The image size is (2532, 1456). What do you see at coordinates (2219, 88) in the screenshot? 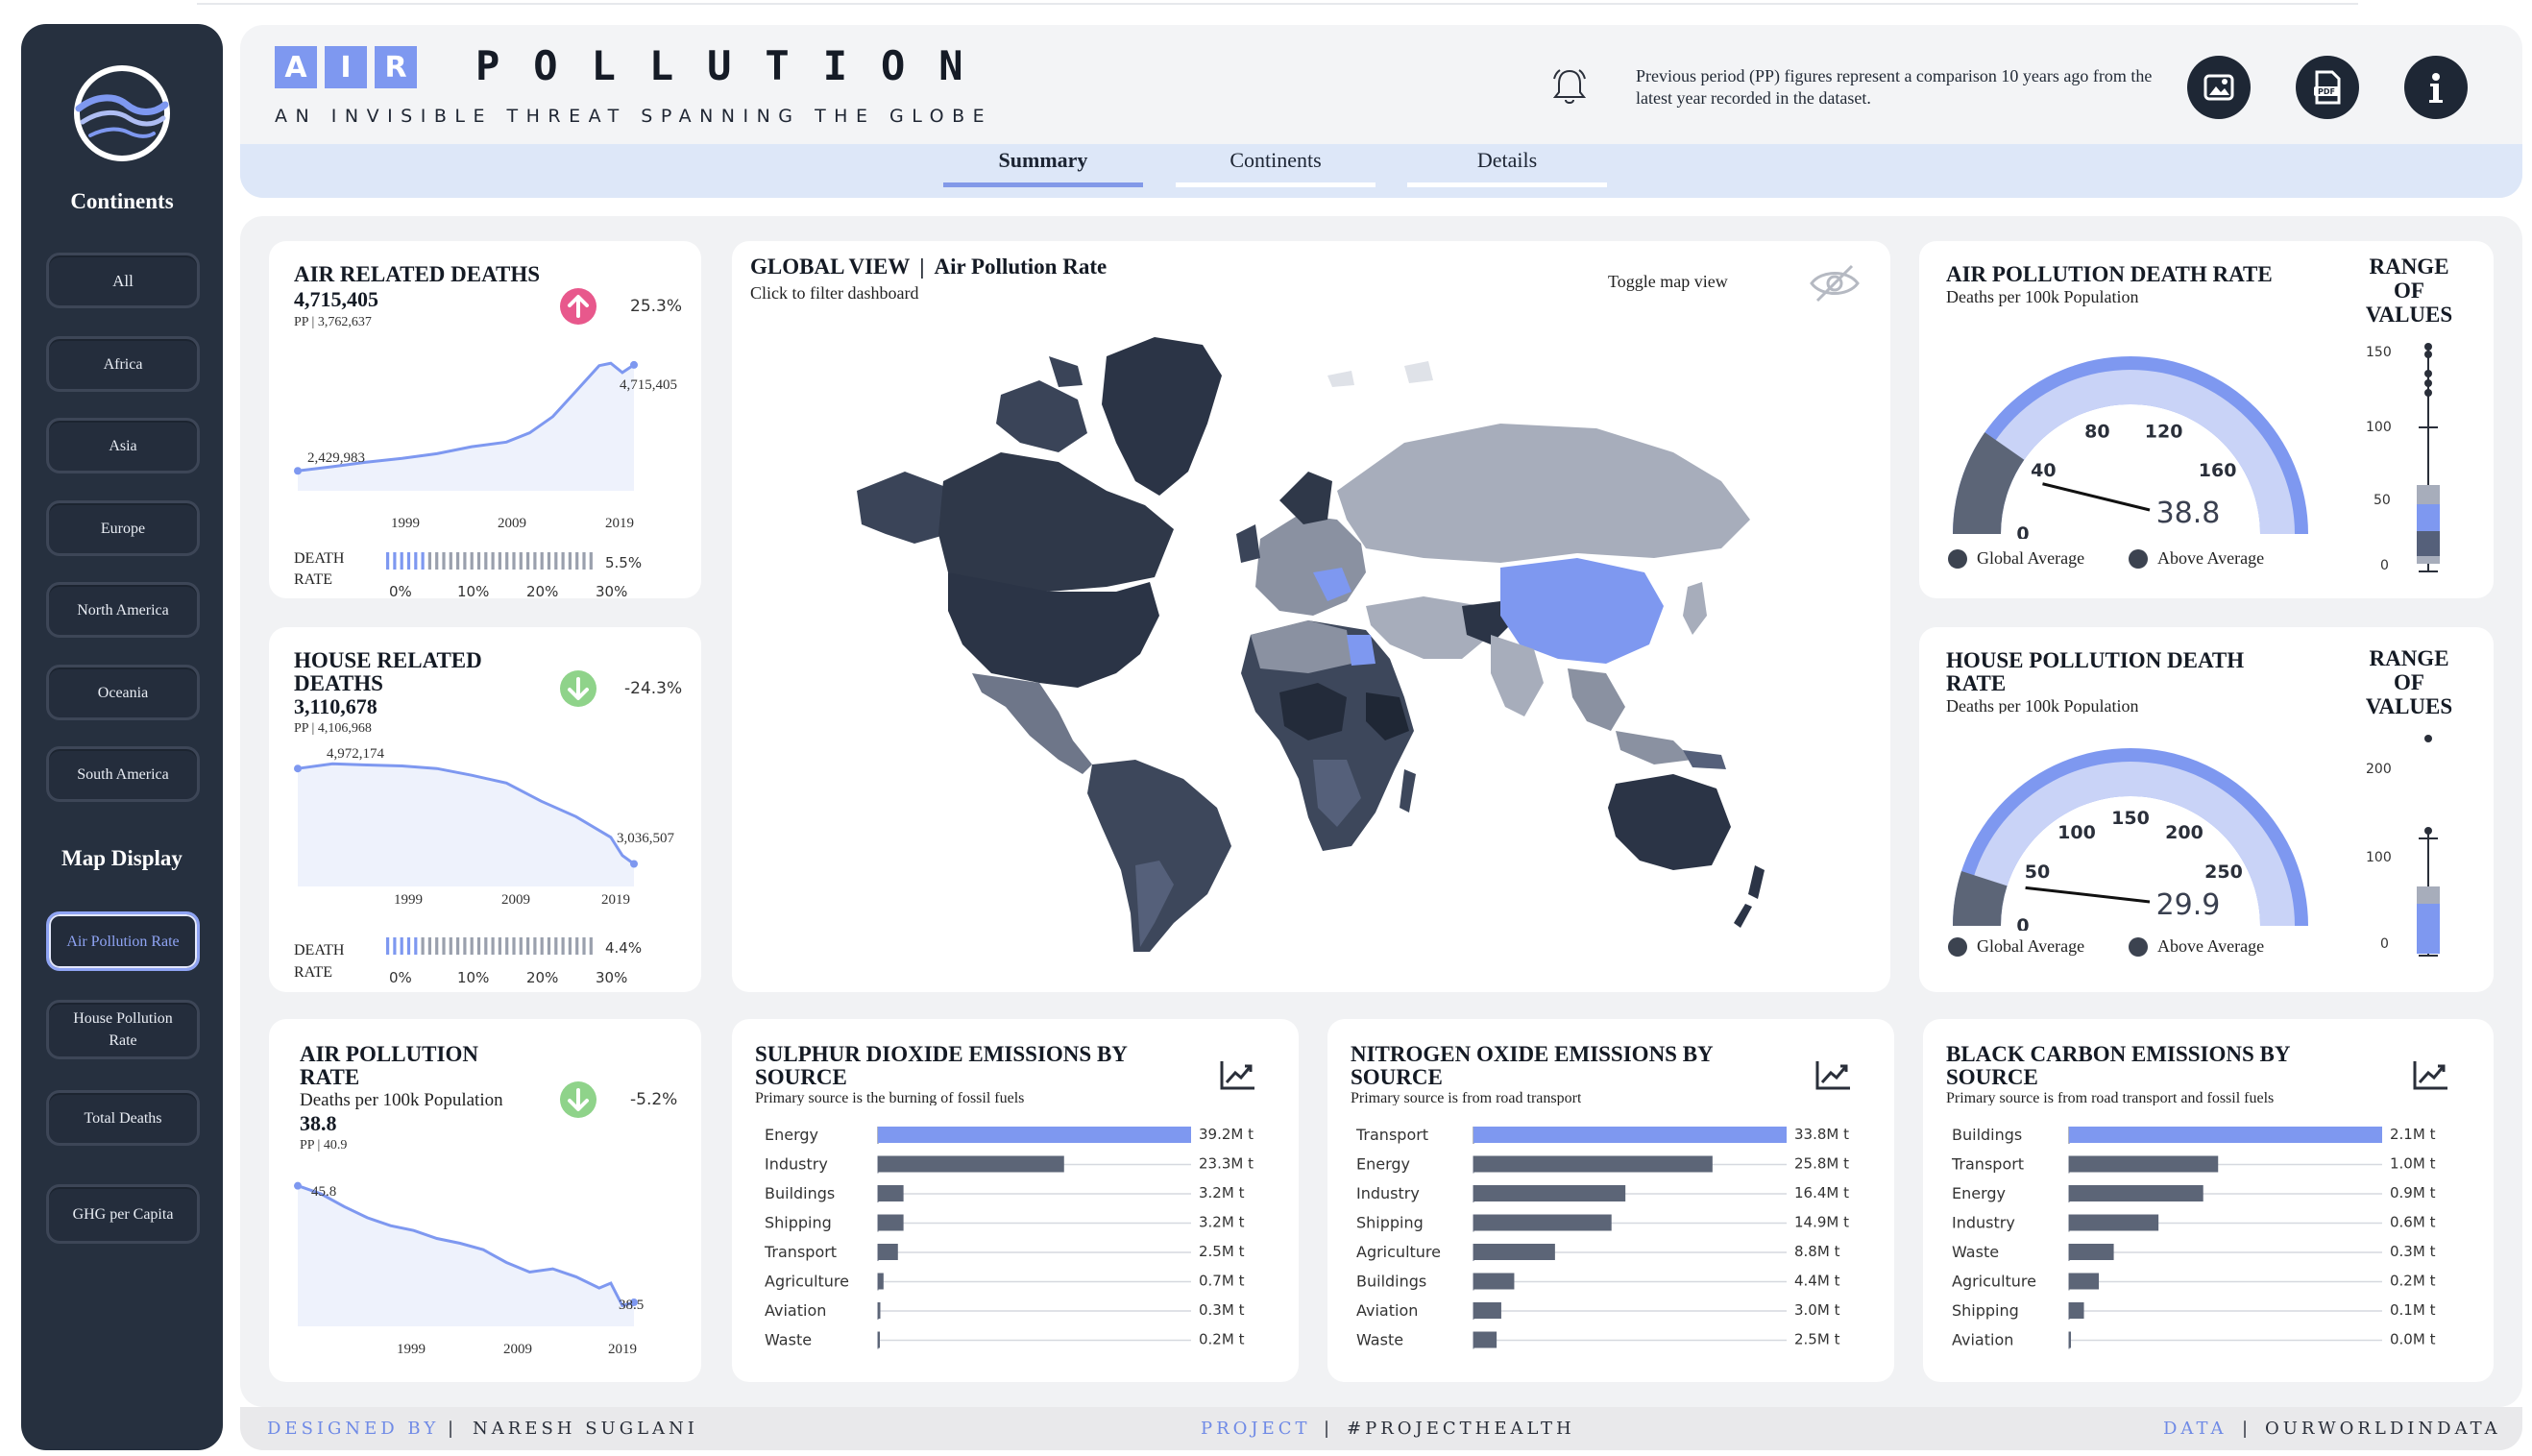
I see `image-export-button` at bounding box center [2219, 88].